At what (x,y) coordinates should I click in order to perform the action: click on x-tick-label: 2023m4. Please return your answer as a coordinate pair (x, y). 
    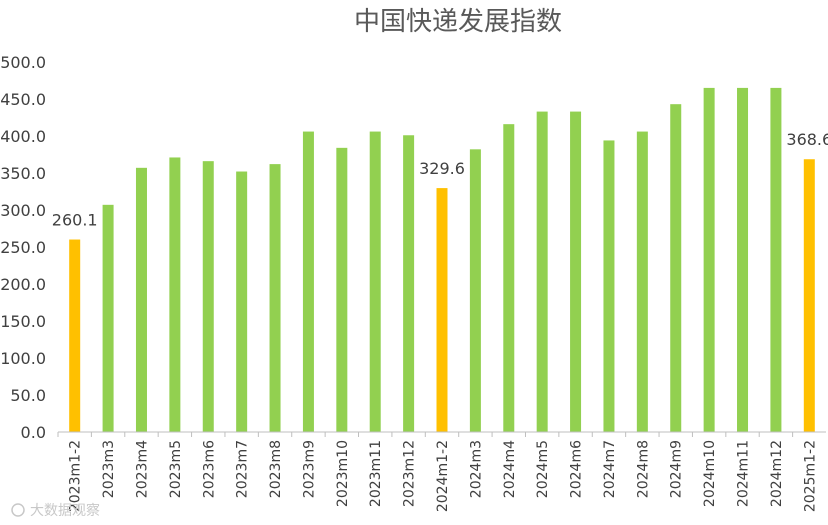
    Looking at the image, I should click on (142, 469).